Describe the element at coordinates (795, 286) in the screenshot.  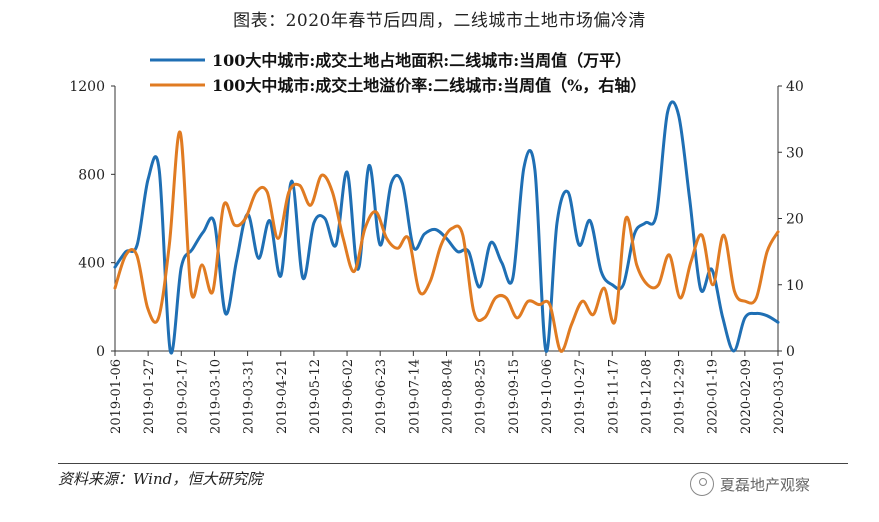
I see `y-right-tick-label: 10` at that location.